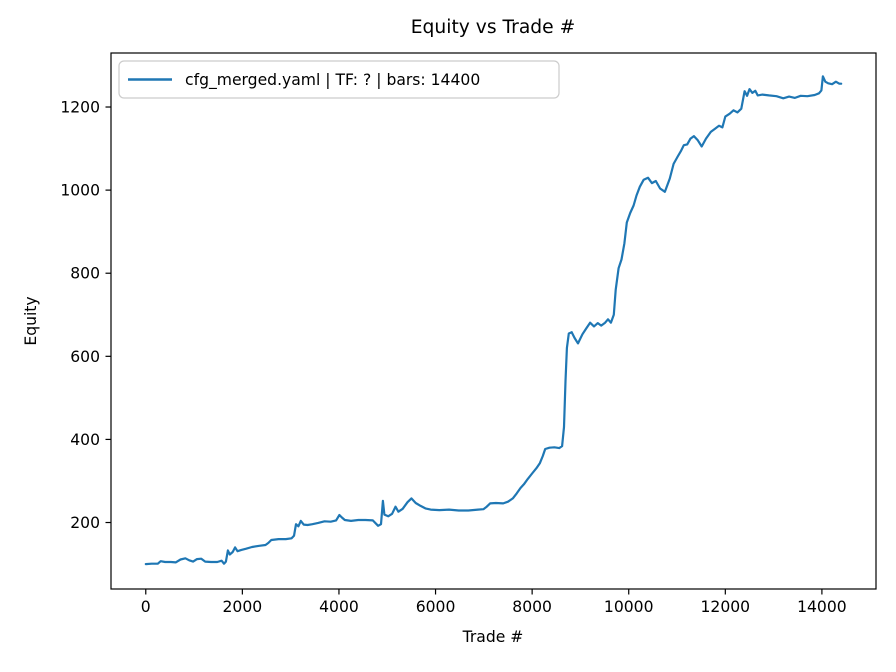  What do you see at coordinates (339, 607) in the screenshot?
I see `x-tick-label: 4000` at bounding box center [339, 607].